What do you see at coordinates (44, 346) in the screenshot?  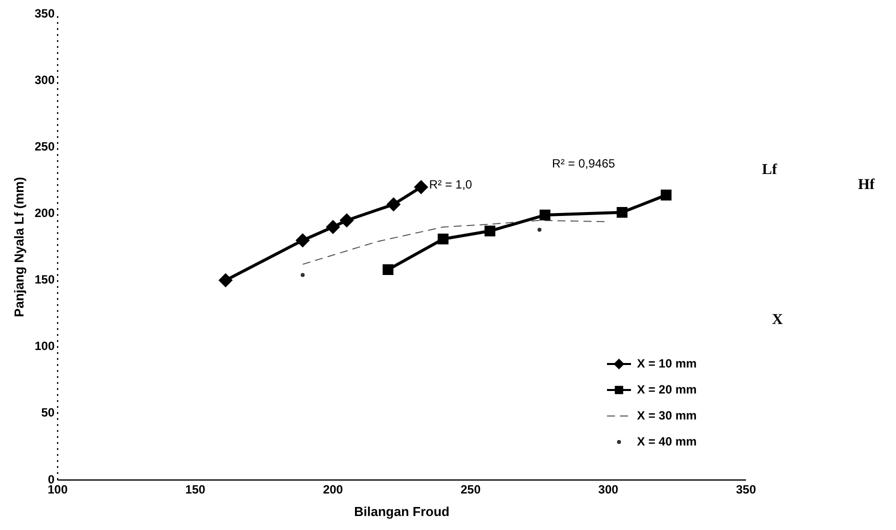 I see `y-tick-label: 100` at bounding box center [44, 346].